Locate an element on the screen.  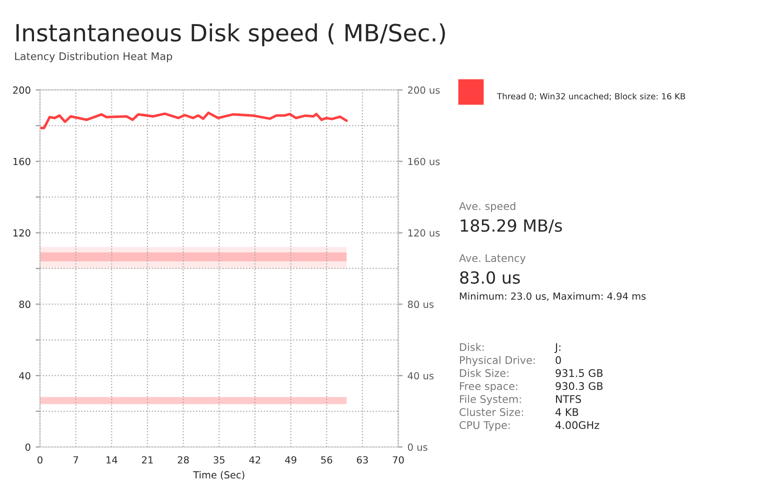
text: Disk: is located at coordinates (472, 347).